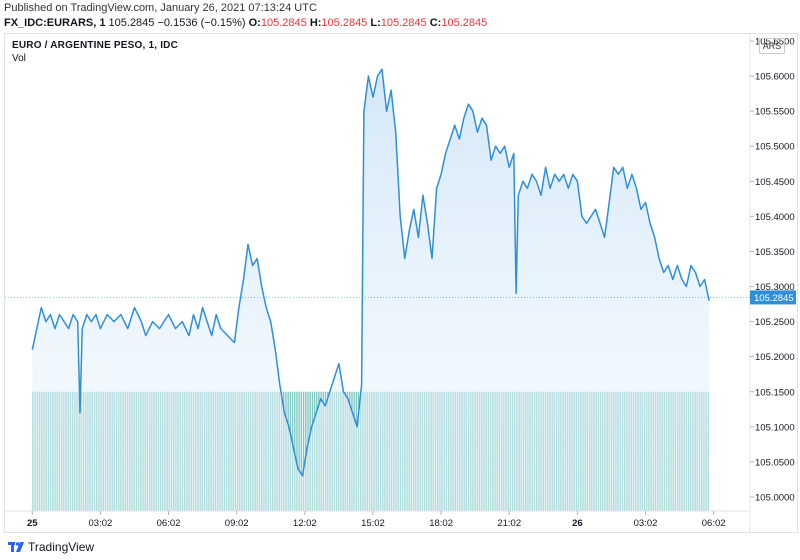 This screenshot has width=800, height=560. What do you see at coordinates (775, 182) in the screenshot?
I see `y-tick-label: 105.4500` at bounding box center [775, 182].